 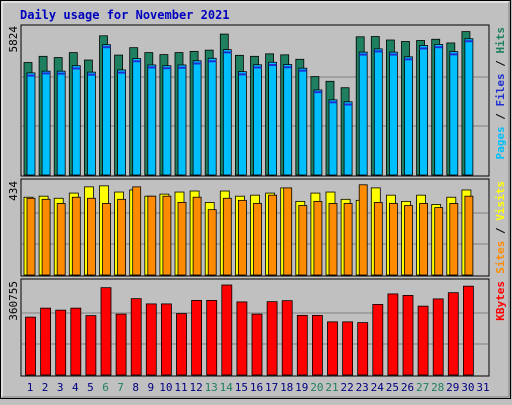 I want to click on x-label-day-13: 13, so click(x=211, y=387).